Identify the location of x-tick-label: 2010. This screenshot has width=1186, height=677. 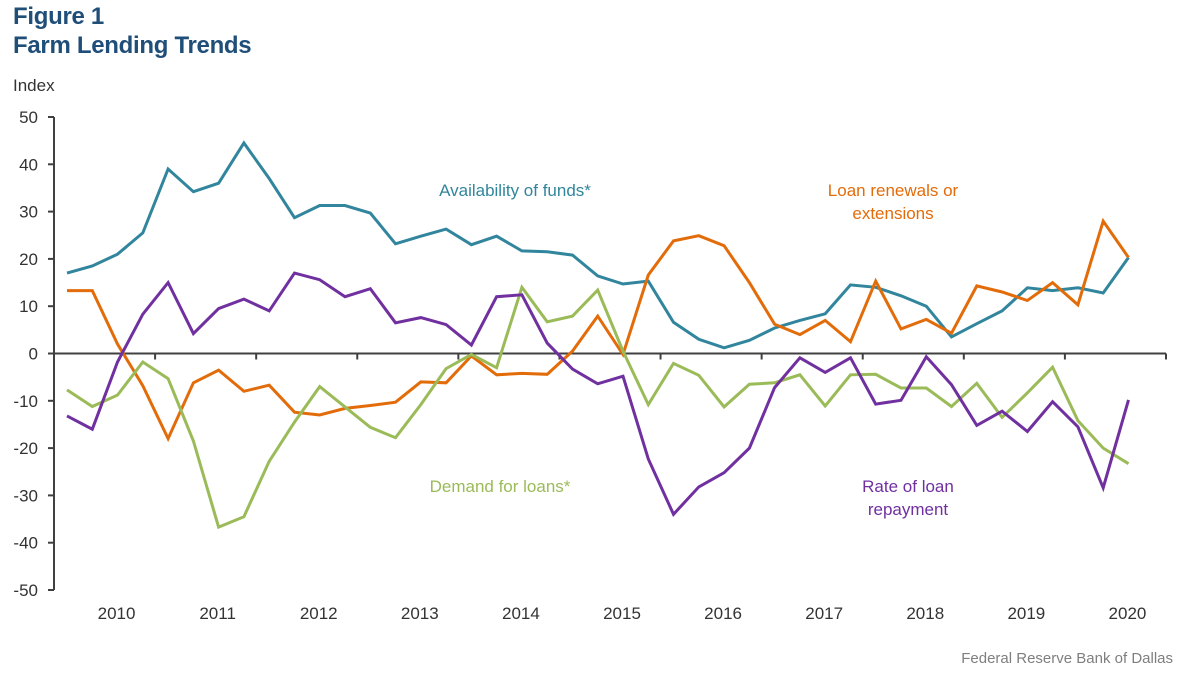
(117, 613).